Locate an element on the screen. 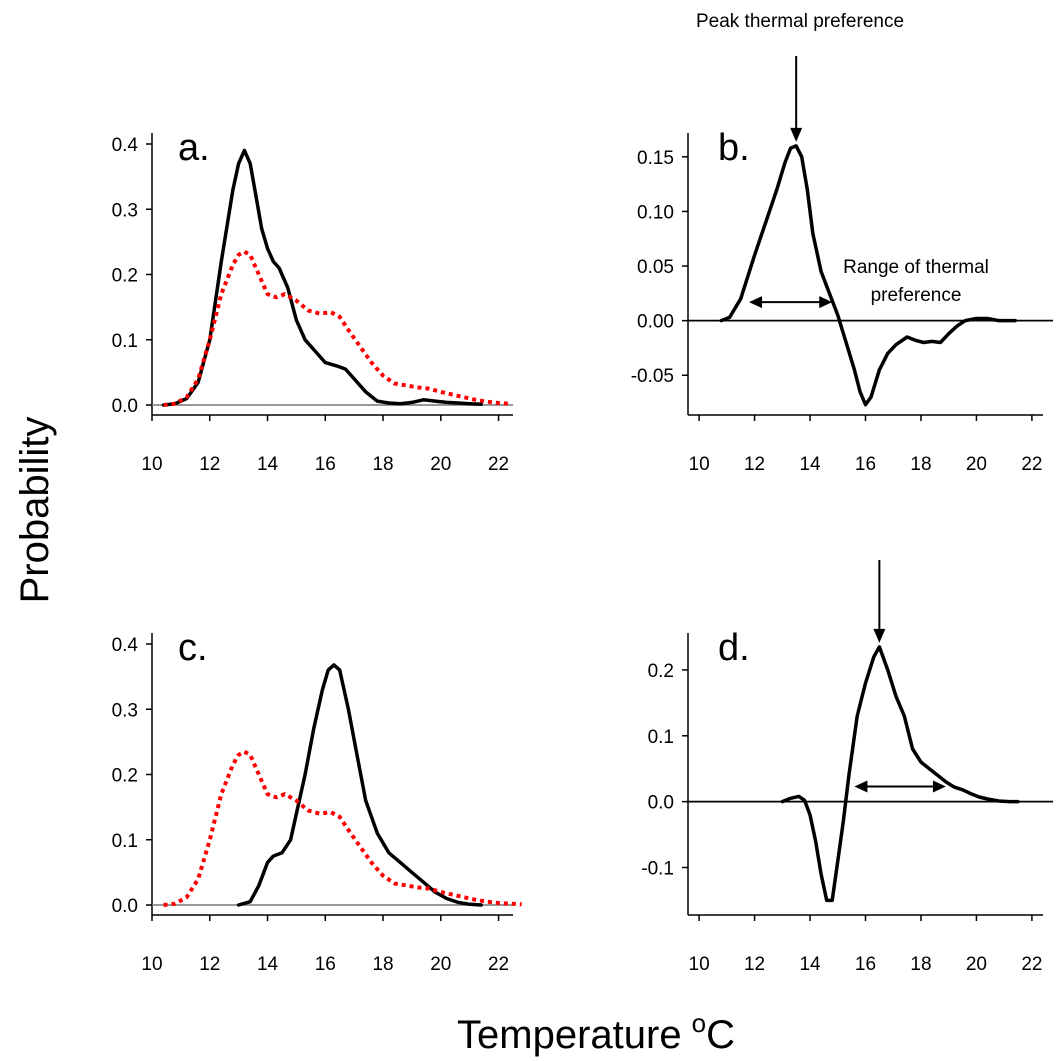 The width and height of the screenshot is (1057, 1061). panel-c: 0.0 0.1 0.2 0.3 0.4 10 12 14 16 18 20 22 c. is located at coordinates (317, 801).